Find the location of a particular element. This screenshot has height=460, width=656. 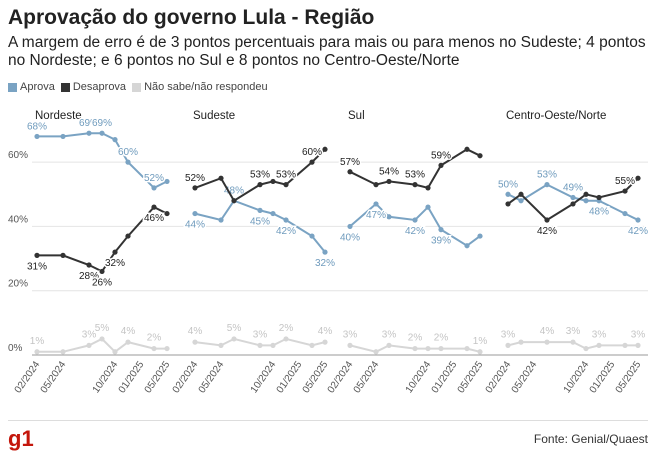

panel-title: Nordeste is located at coordinates (58, 116).